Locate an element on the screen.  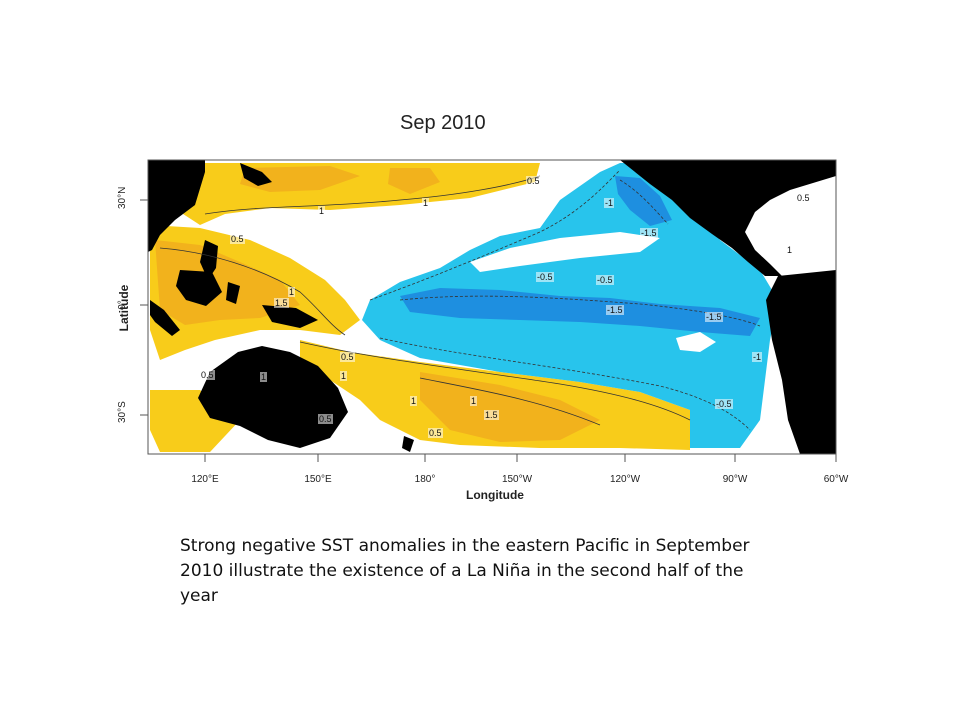
land-sulawesi is located at coordinates (233, 293).